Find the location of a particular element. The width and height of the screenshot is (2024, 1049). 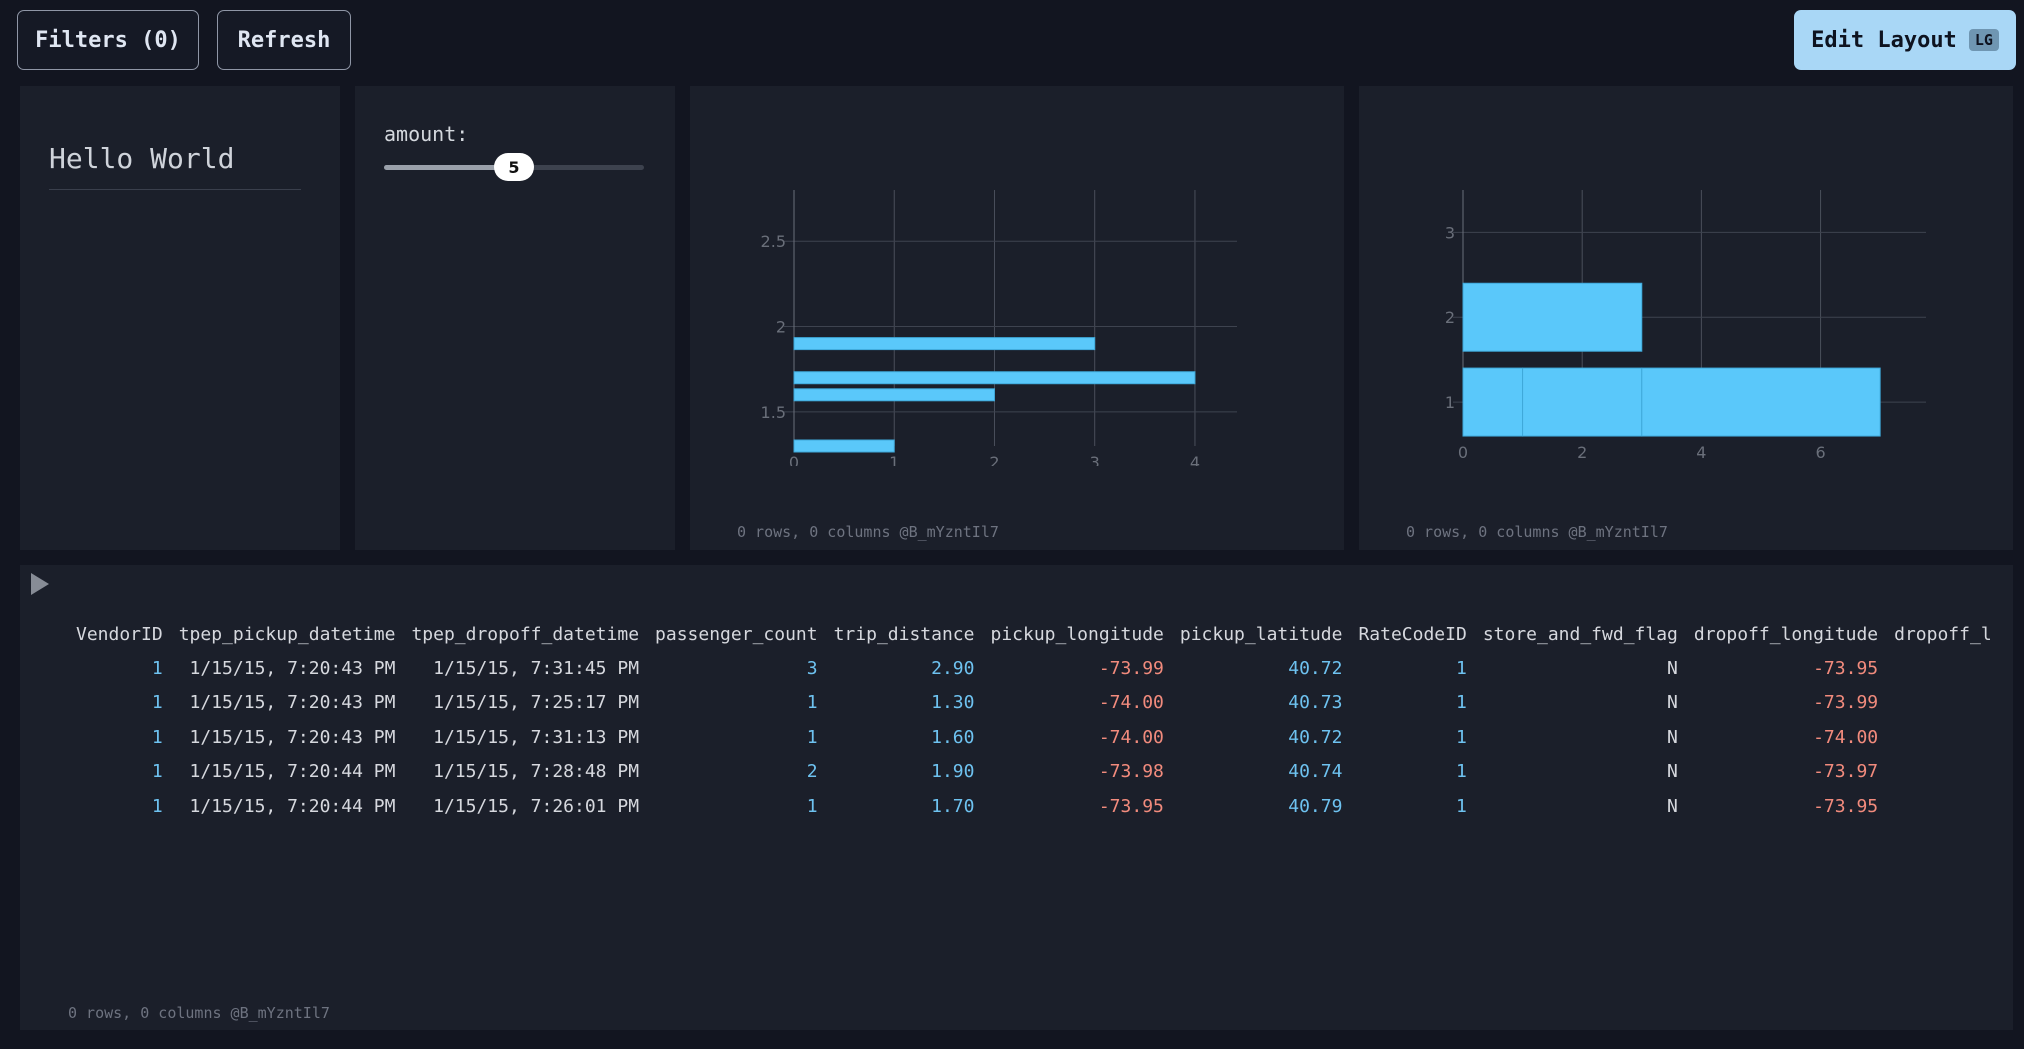

table-cell: 3 is located at coordinates (812, 668).